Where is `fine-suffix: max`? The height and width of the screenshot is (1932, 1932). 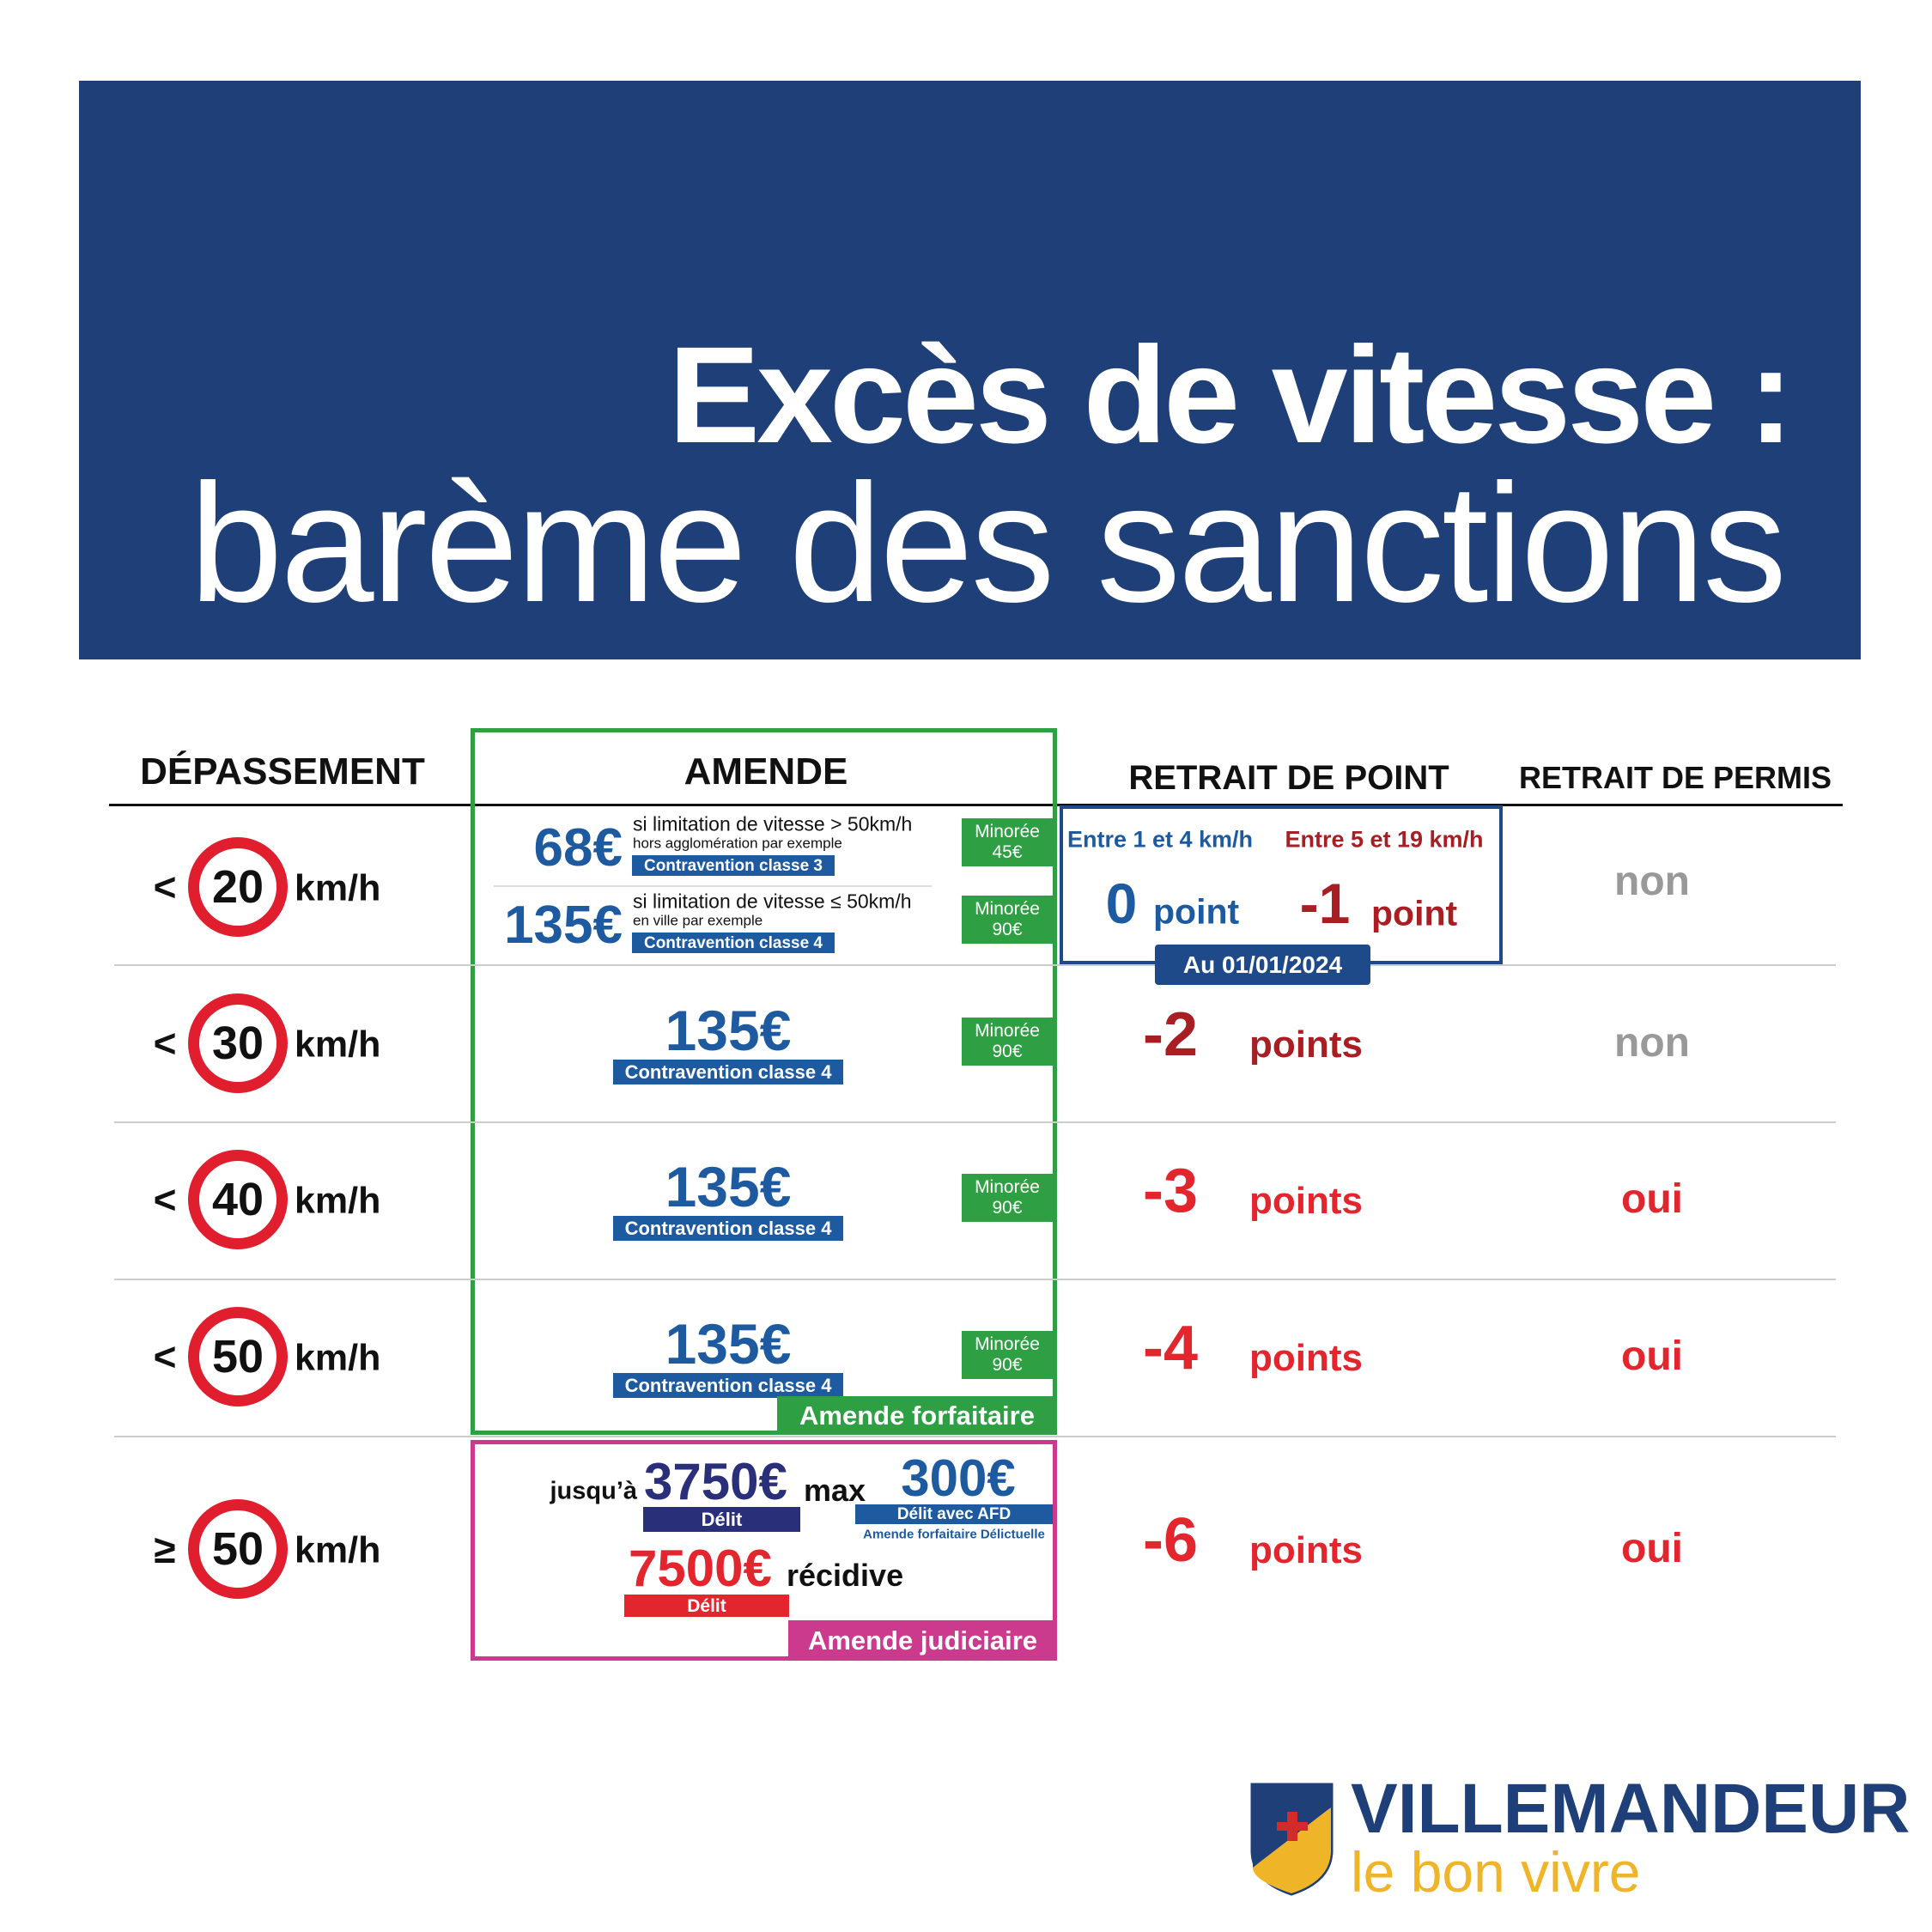
fine-suffix: max is located at coordinates (835, 1491).